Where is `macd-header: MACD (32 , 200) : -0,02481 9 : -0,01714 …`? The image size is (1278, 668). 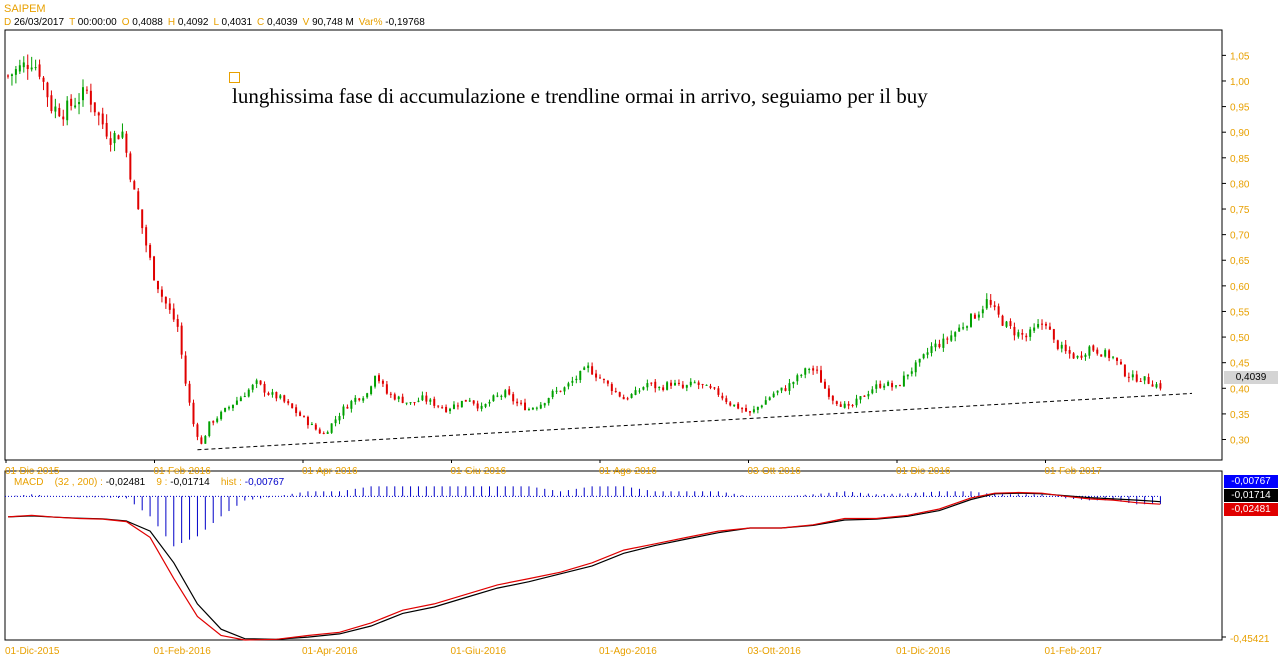
macd-header: MACD (32 , 200) : -0,02481 9 : -0,01714 … is located at coordinates (149, 482).